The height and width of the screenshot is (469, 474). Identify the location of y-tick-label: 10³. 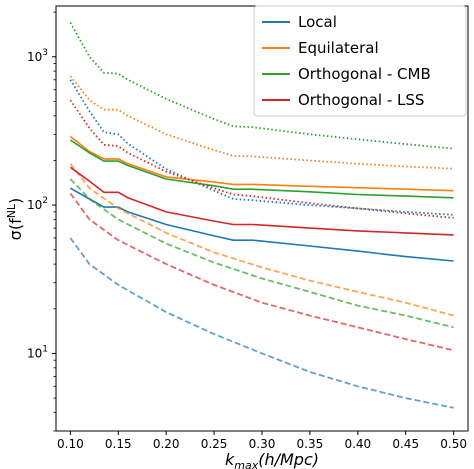
(37, 56).